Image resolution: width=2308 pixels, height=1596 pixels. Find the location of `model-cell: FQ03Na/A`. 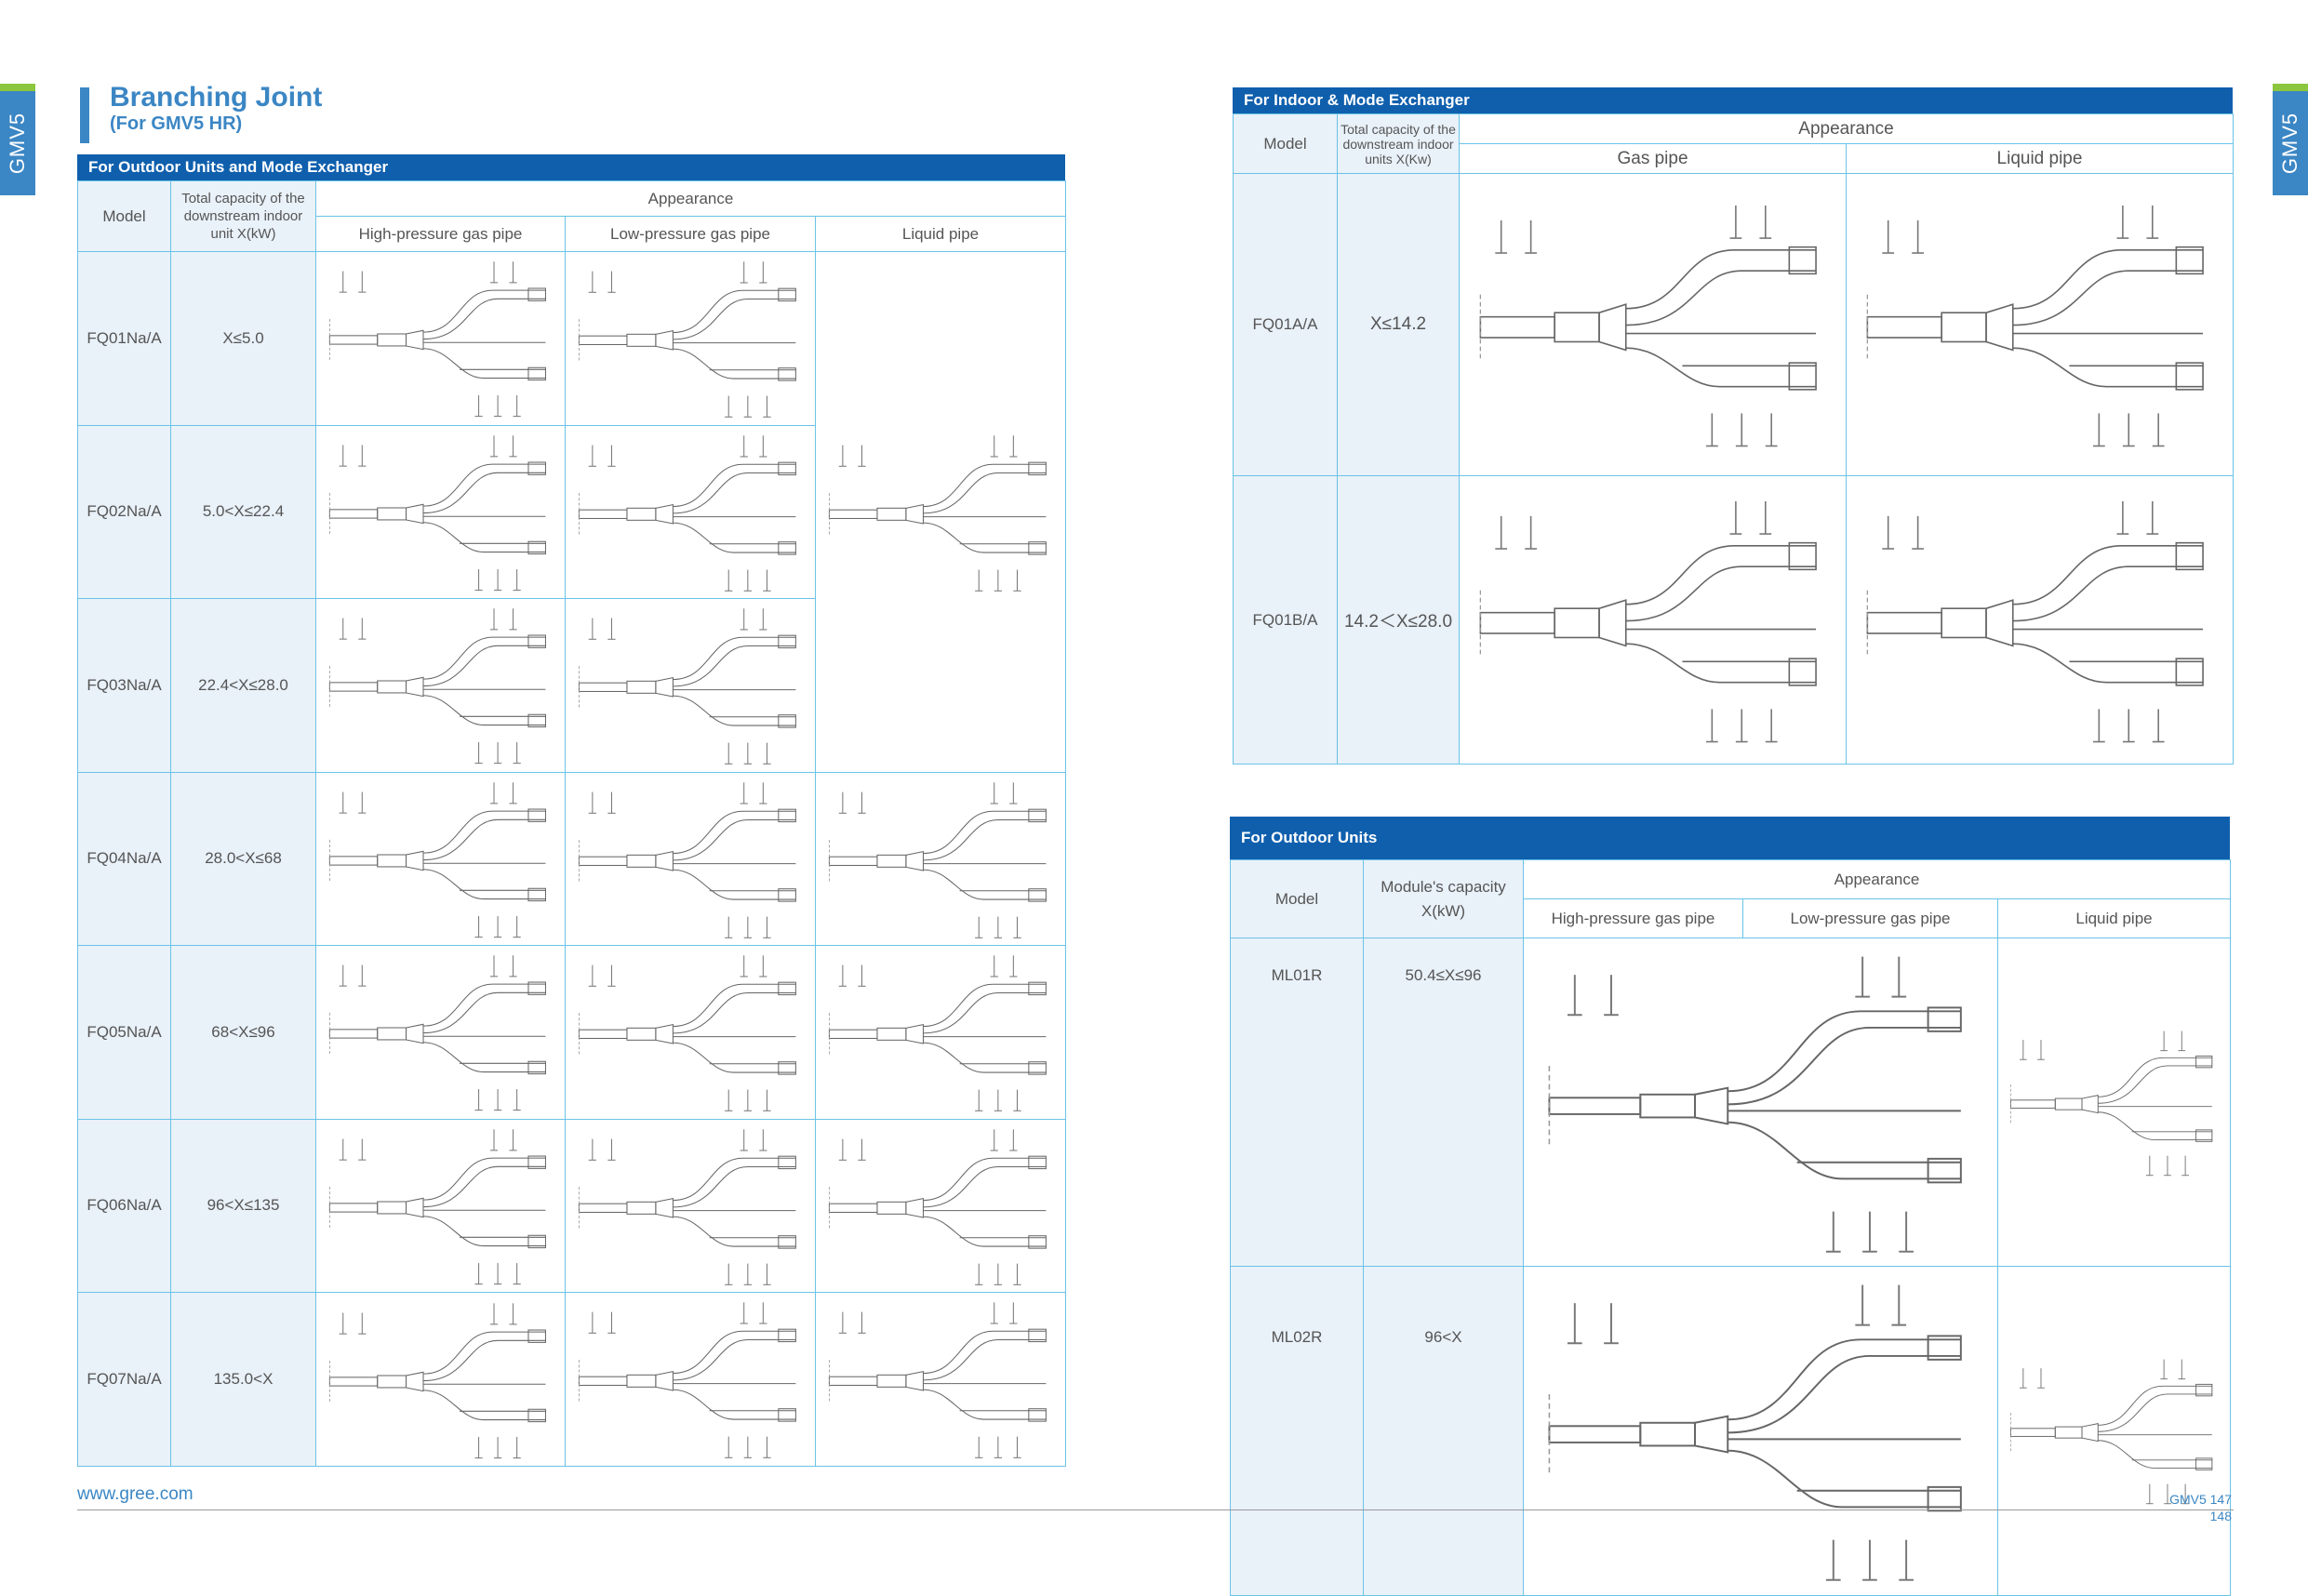

model-cell: FQ03Na/A is located at coordinates (124, 686).